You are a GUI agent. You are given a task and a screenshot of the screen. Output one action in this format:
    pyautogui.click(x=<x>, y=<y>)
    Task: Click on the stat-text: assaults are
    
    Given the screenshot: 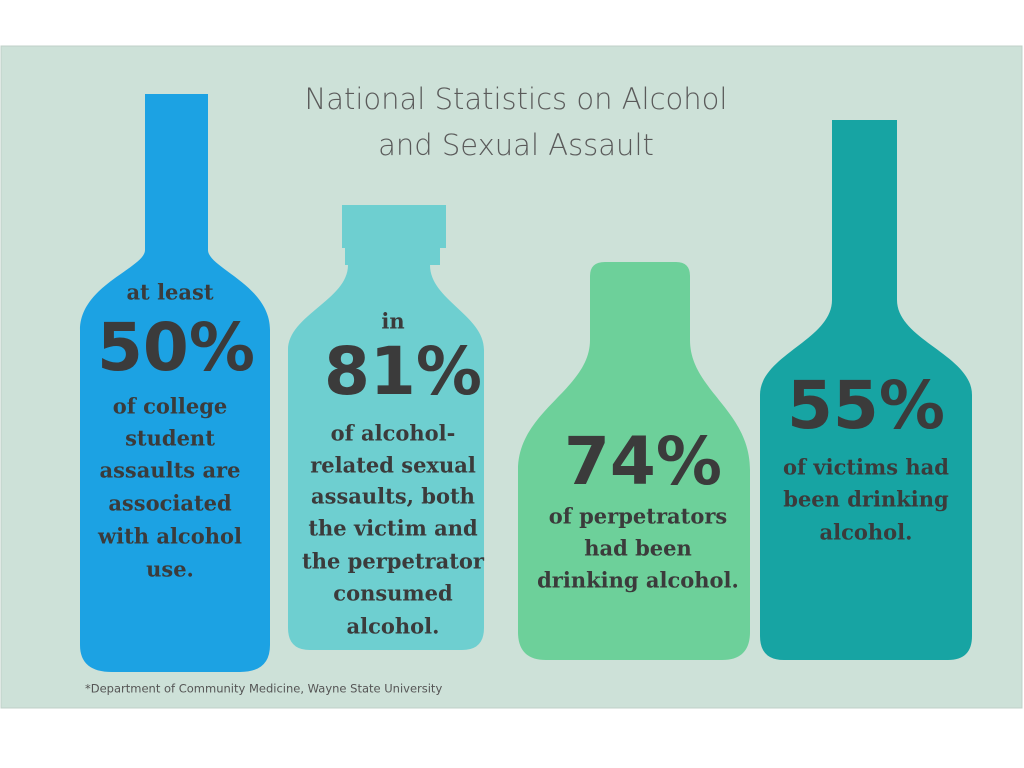 What is the action you would take?
    pyautogui.click(x=170, y=470)
    